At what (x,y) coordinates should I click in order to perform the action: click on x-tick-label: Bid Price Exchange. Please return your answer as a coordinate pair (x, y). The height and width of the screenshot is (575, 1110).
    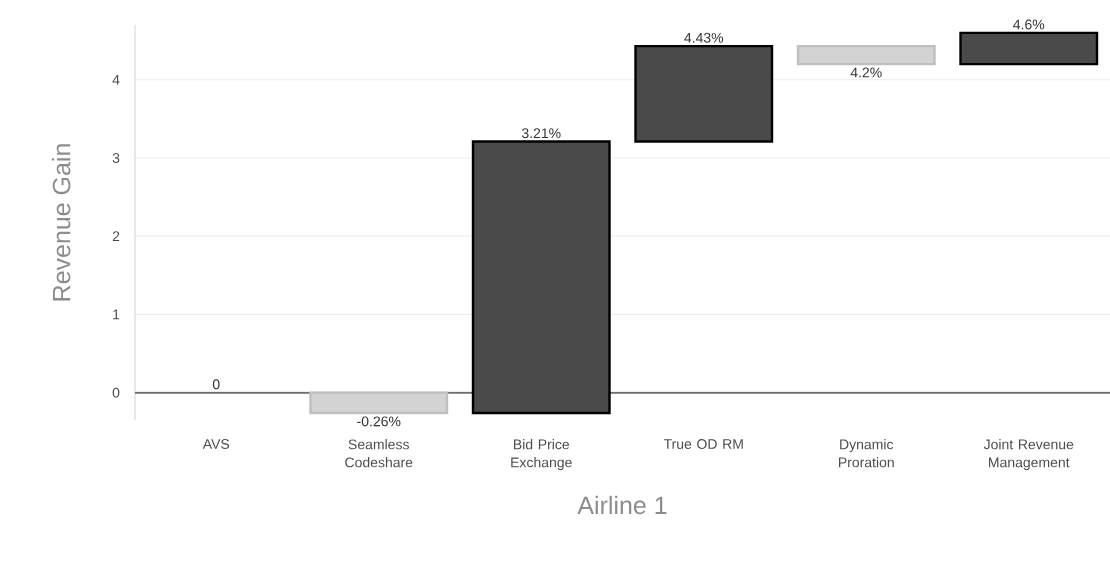
    Looking at the image, I should click on (541, 455).